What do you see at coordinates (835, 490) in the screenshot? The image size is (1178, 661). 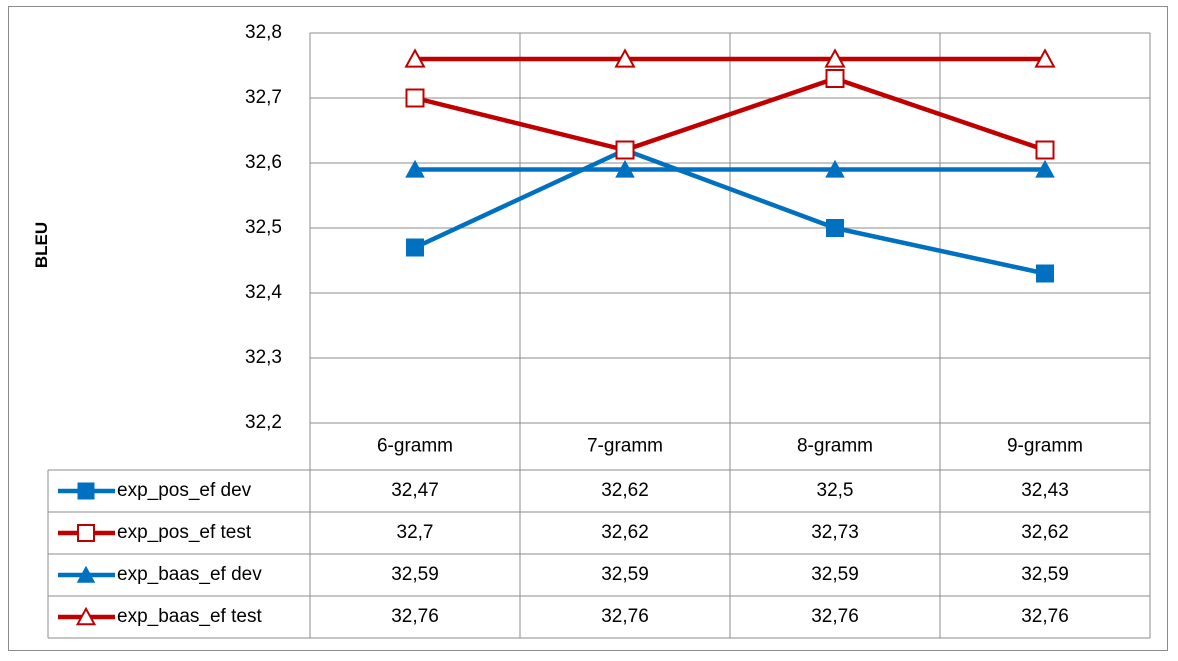 I see `data-table-cell: 32,5` at bounding box center [835, 490].